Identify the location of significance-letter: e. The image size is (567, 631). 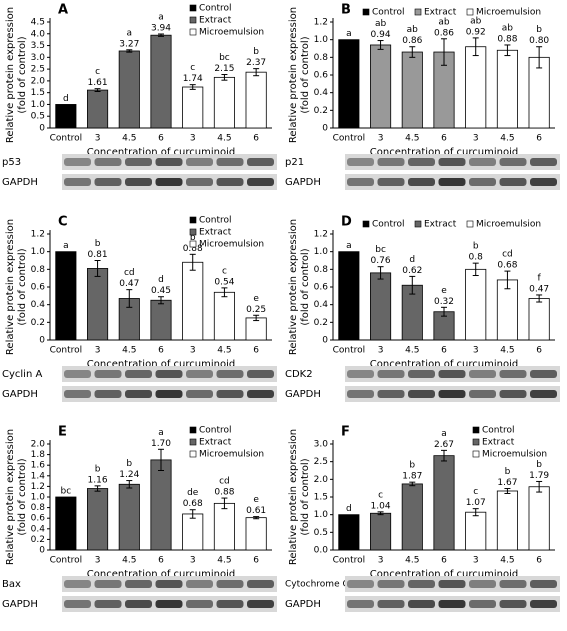
(256, 500).